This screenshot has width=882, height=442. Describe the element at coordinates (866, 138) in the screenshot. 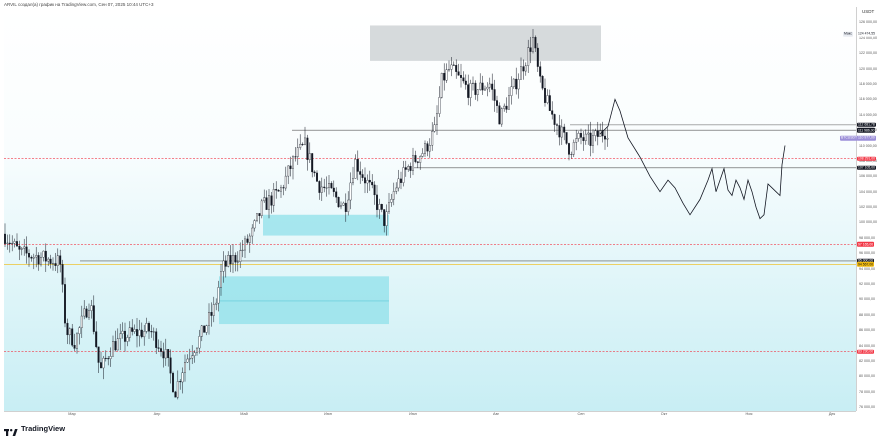

I see `current-price-label: 110 977,00` at that location.